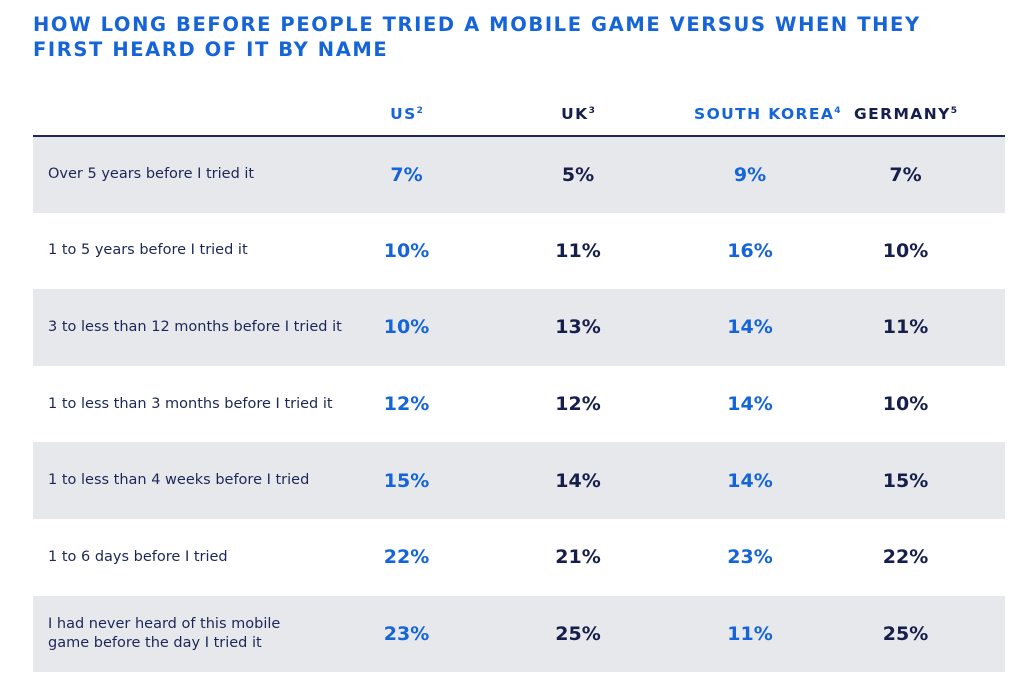  I want to click on column-header-uk: UK3, so click(578, 113).